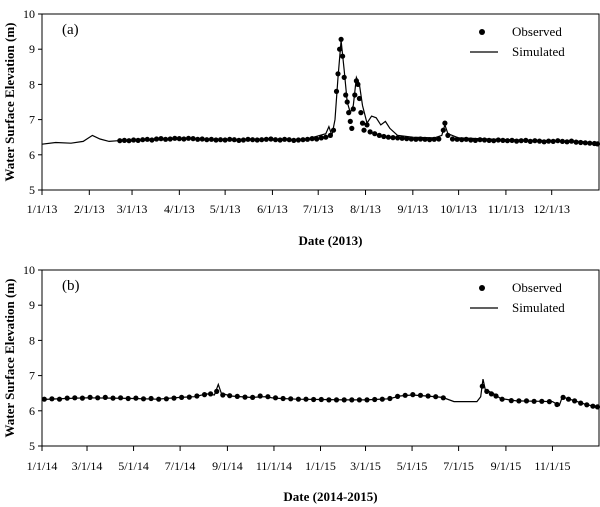  What do you see at coordinates (89, 209) in the screenshot?
I see `x-tick-label: 2/1/13` at bounding box center [89, 209].